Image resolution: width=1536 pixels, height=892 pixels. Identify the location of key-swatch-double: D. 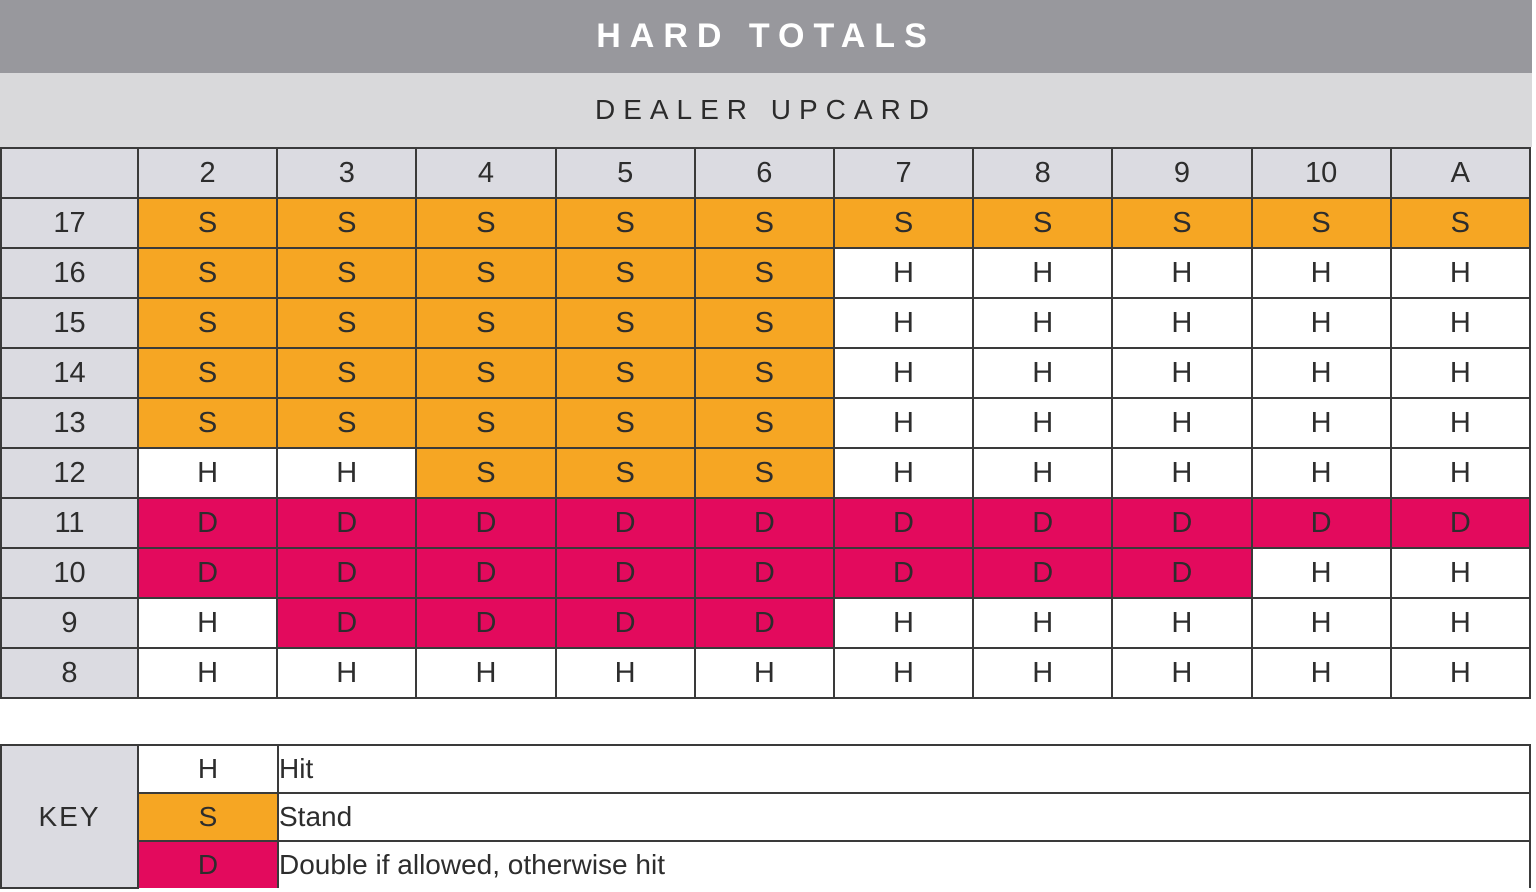
(208, 864).